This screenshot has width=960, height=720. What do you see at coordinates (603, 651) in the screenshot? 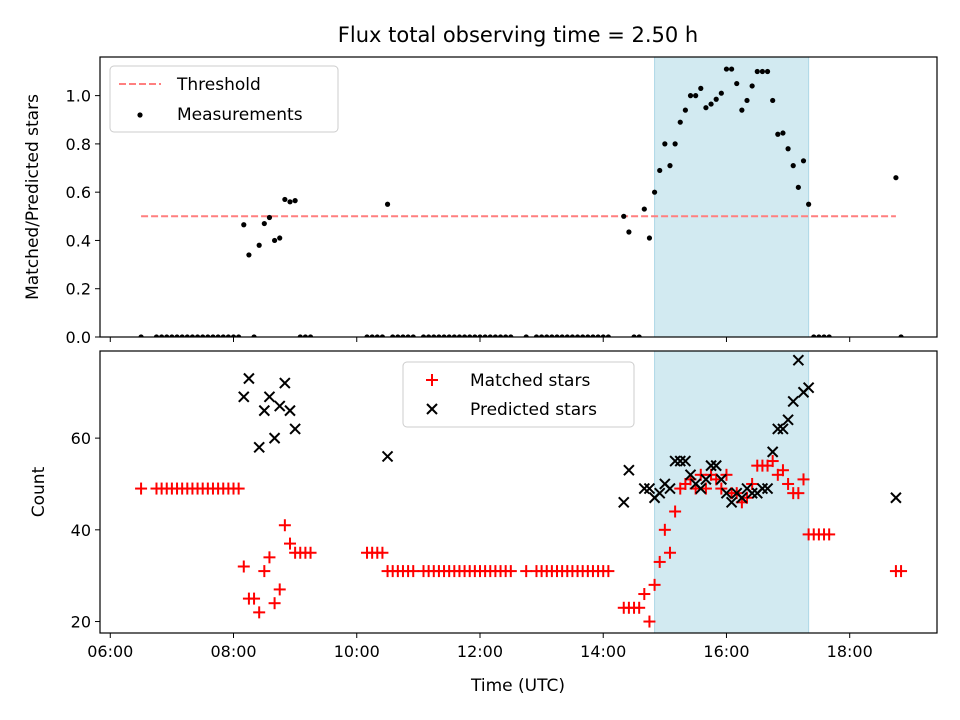
I see `x-tick-label: 14:00` at bounding box center [603, 651].